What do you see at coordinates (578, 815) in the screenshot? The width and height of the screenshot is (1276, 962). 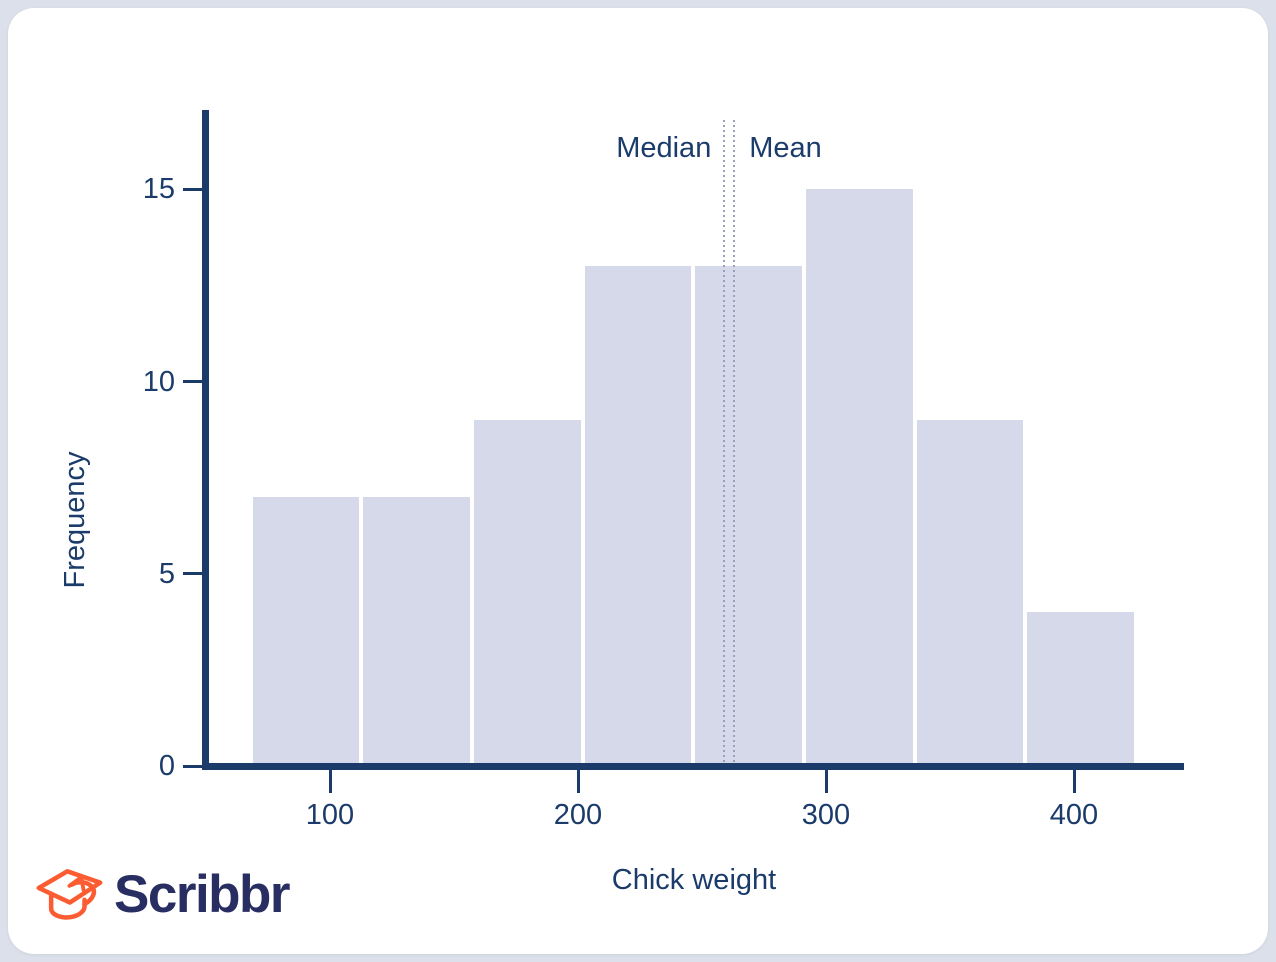 I see `x-tick-label: 200` at bounding box center [578, 815].